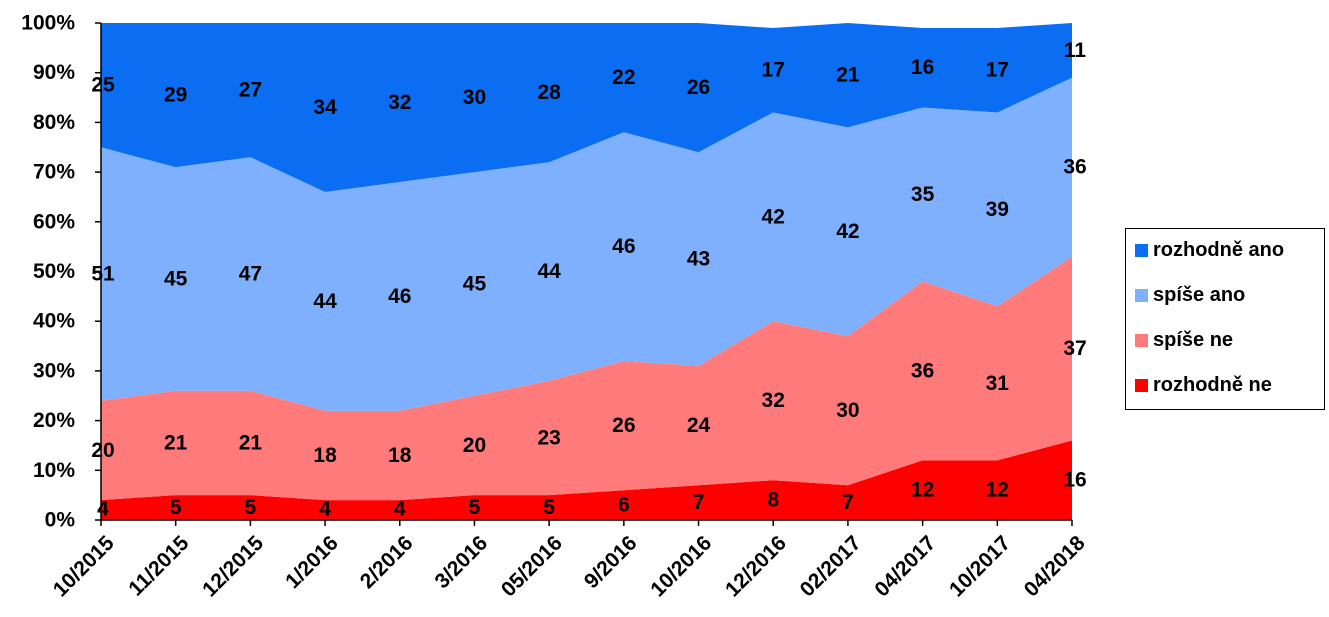 This screenshot has height=617, width=1329. What do you see at coordinates (387, 562) in the screenshot?
I see `x-tick-label: 2/2016` at bounding box center [387, 562].